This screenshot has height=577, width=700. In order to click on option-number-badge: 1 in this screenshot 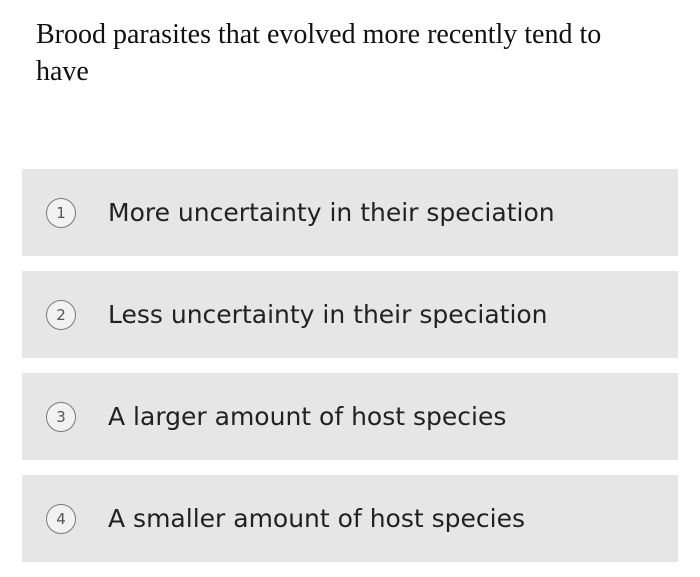, I will do `click(61, 213)`.